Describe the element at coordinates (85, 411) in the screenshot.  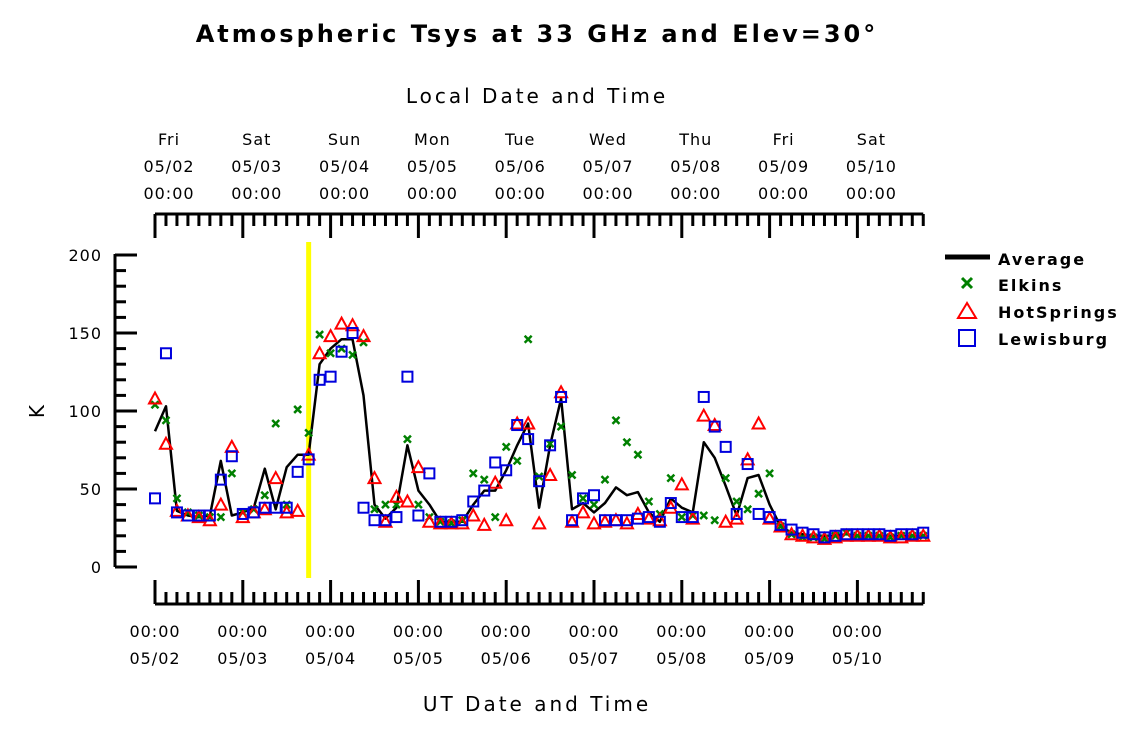
I see `y-tick-label: 100` at that location.